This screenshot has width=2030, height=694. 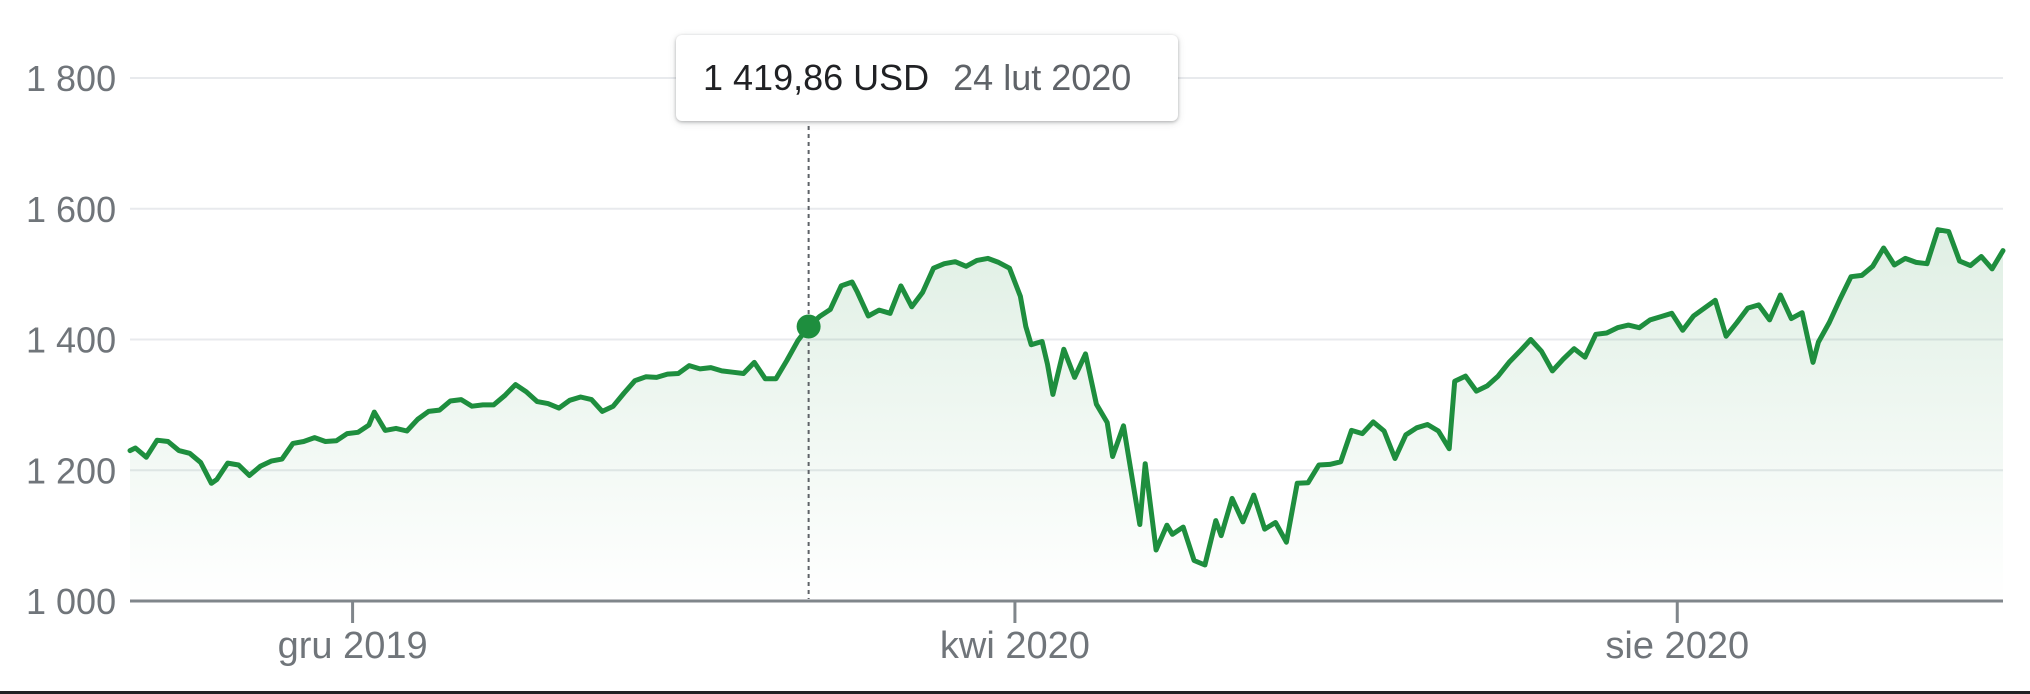 I want to click on highlight-point, so click(x=808, y=326).